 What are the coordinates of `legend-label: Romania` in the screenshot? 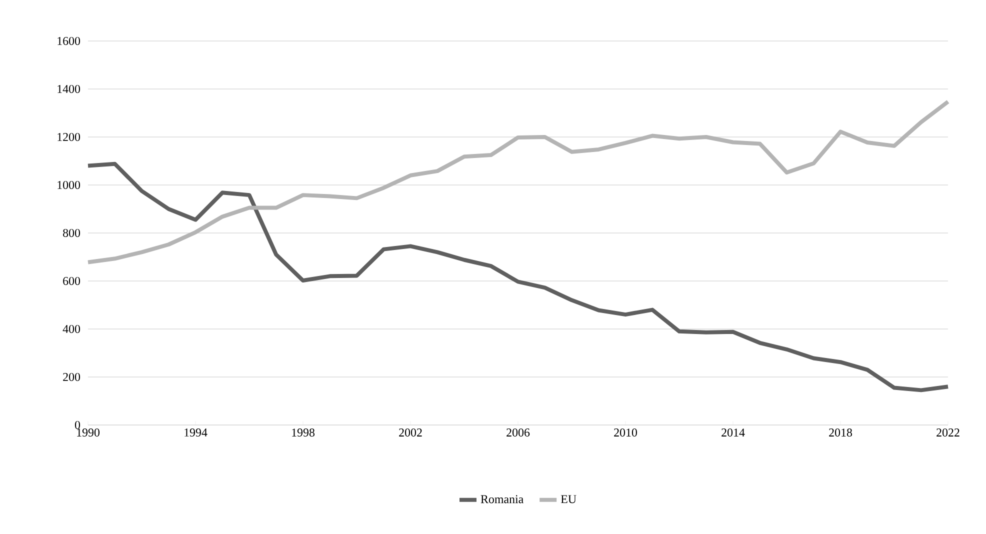 It's located at (502, 499).